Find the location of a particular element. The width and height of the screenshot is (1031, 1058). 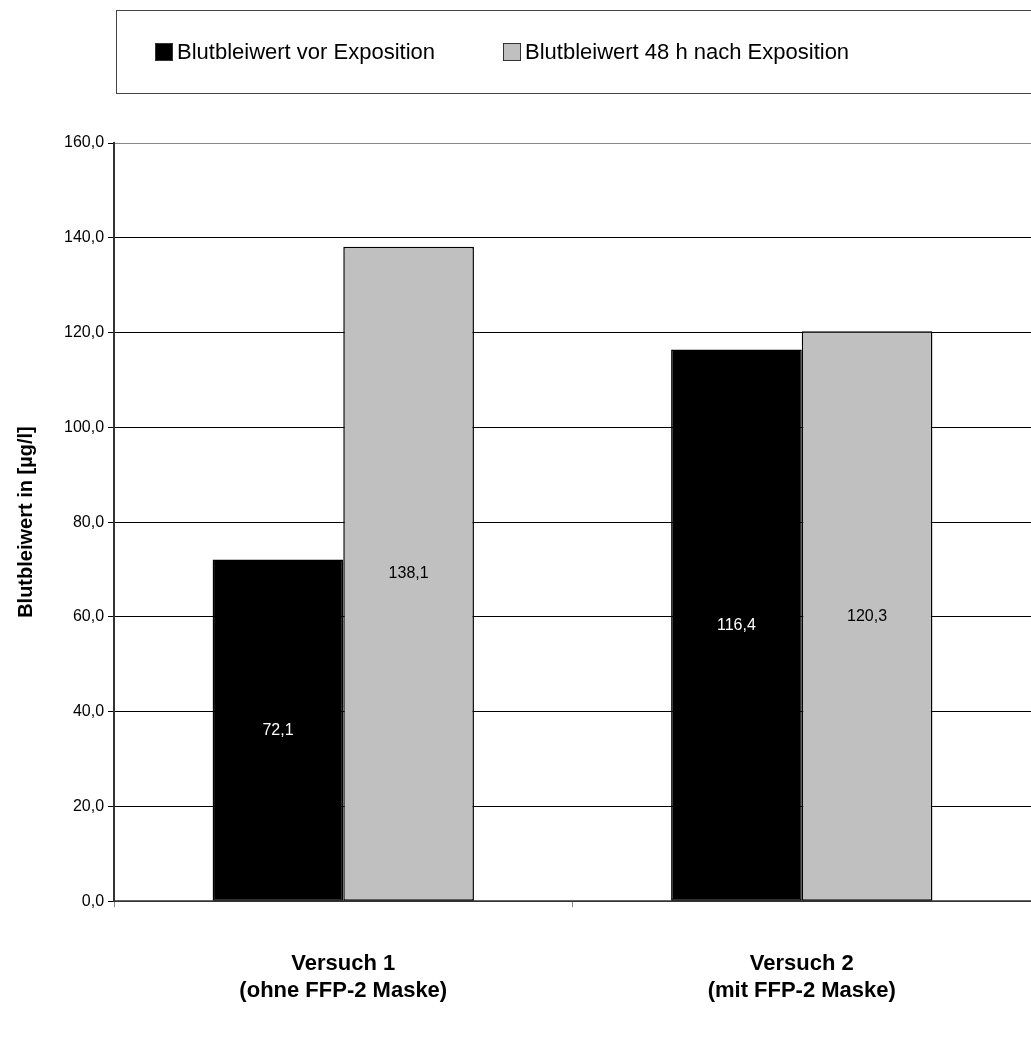

legend-label: Blutbleiwert vor Exposition is located at coordinates (306, 52).